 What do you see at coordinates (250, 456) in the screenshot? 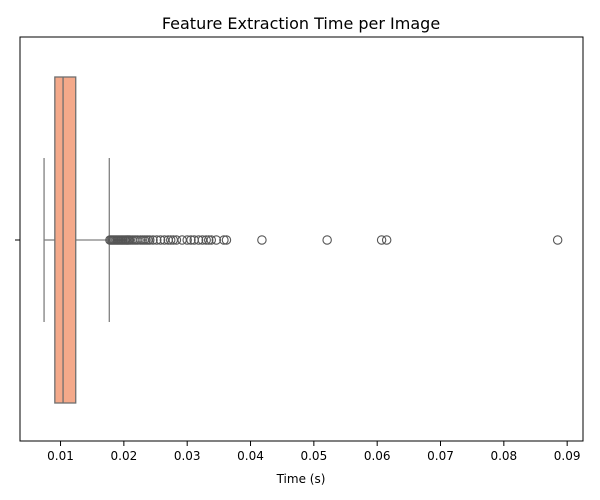
I see `x-tick-label: 0.04` at bounding box center [250, 456].